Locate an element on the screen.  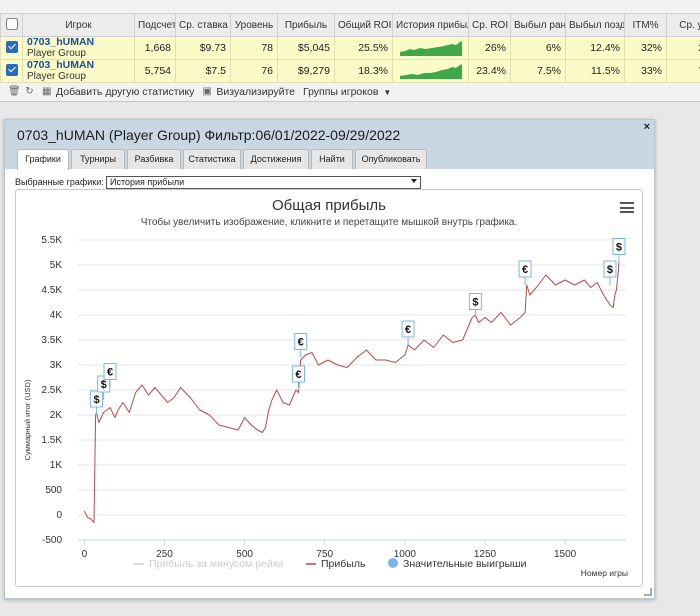
avg-stake-cell: $9.73 is located at coordinates (203, 48).